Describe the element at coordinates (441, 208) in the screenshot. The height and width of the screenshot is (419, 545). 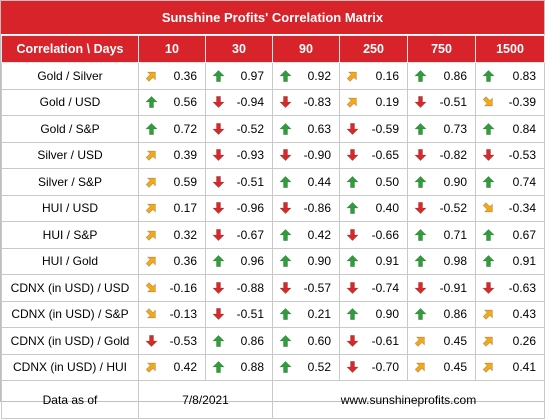
I see `correlation-cell: -0.52` at that location.